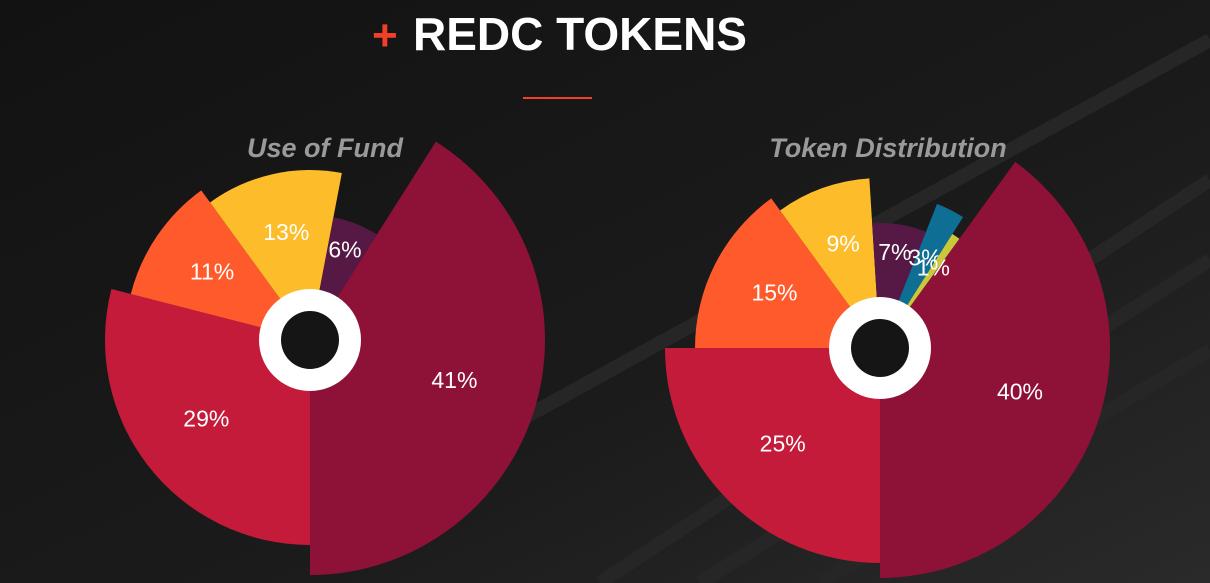 The width and height of the screenshot is (1210, 583). Describe the element at coordinates (1020, 392) in the screenshot. I see `slice-label: 40%` at that location.